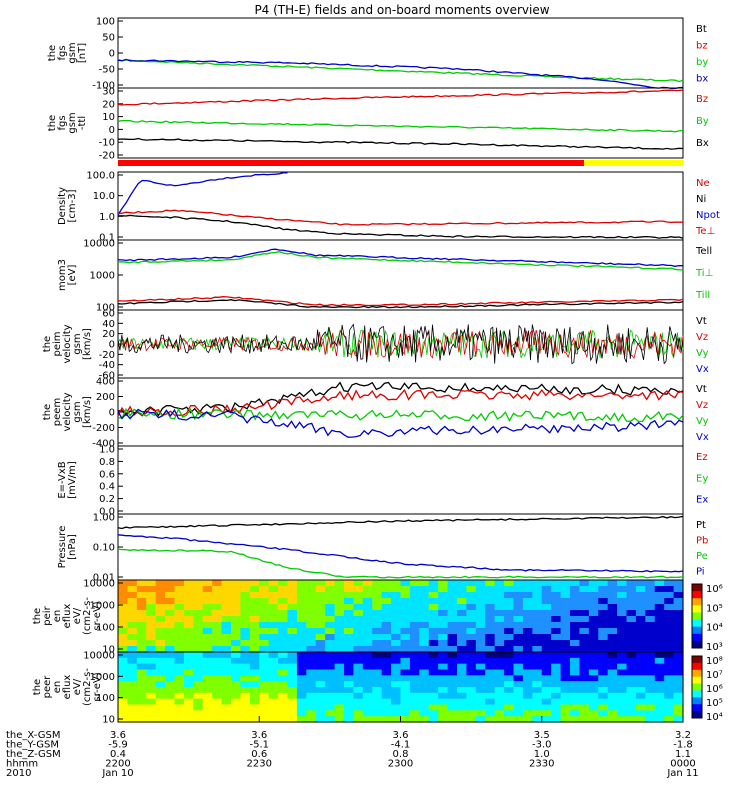 The height and width of the screenshot is (804, 750). Describe the element at coordinates (714, 647) in the screenshot. I see `colorbar-tick-label: 10³` at that location.